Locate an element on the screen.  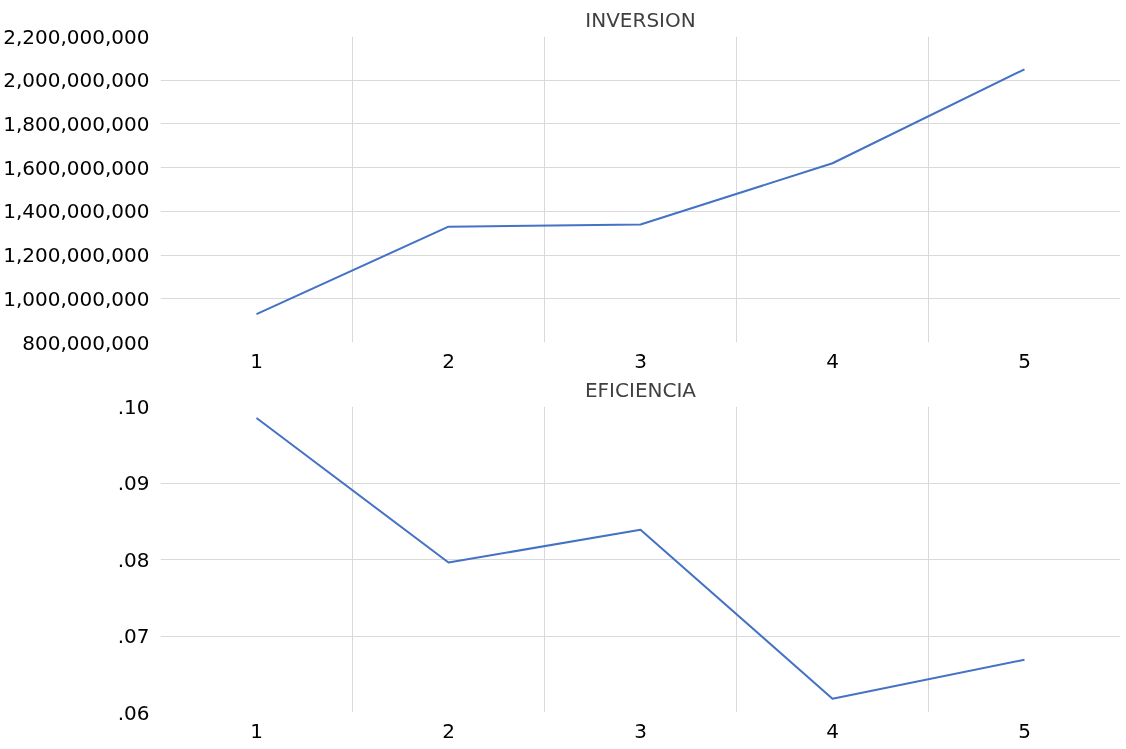
y-tick-label: .10 is located at coordinates (133, 406).